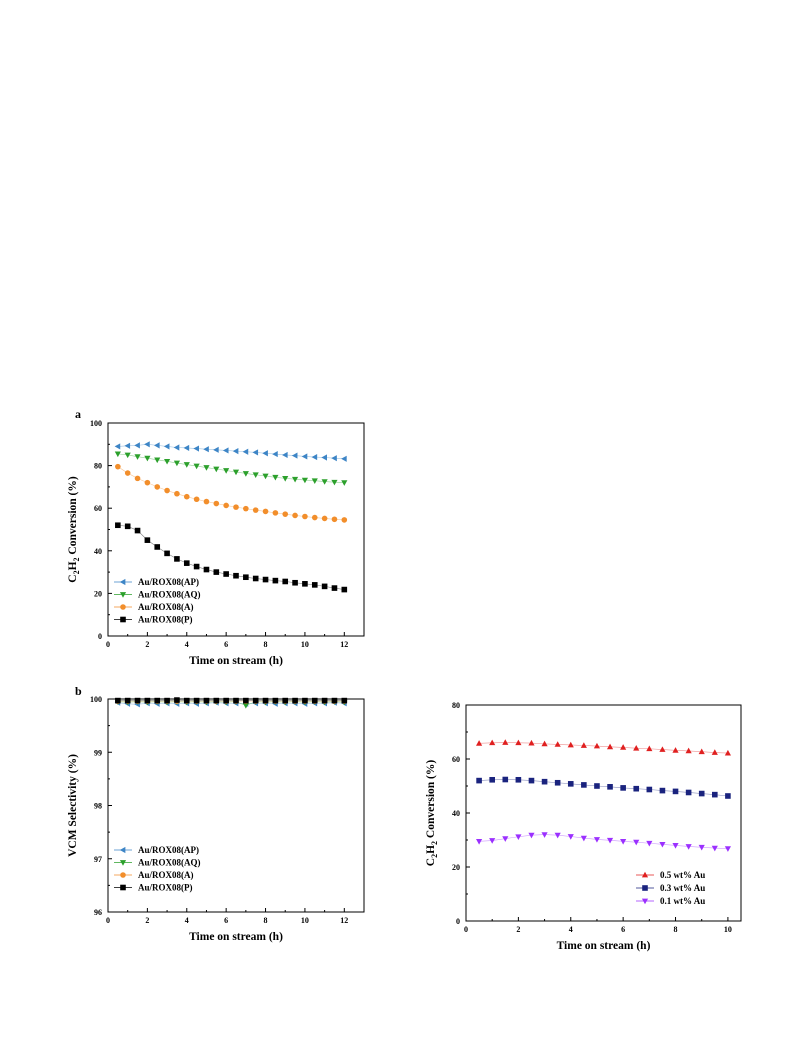 The height and width of the screenshot is (1057, 793). I want to click on series-Au05, so click(603, 747).